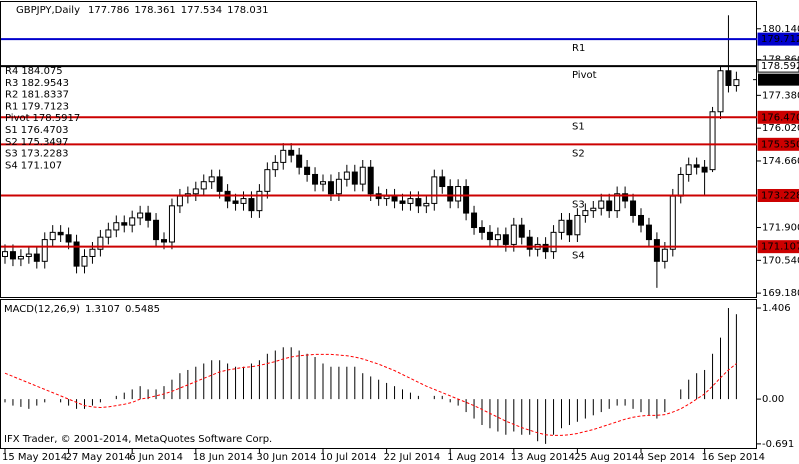  I want to click on pivot-info-value: 173.2283, so click(45, 154).